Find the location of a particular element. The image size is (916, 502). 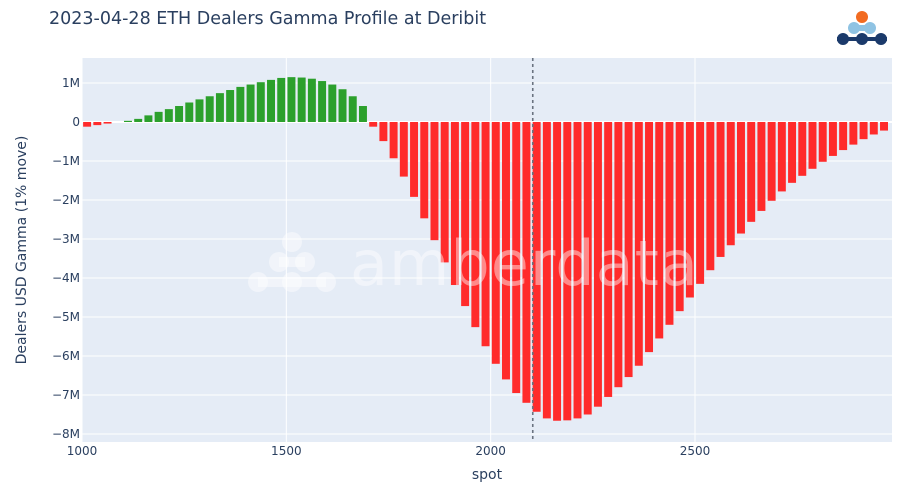

y-tick-label: −7M is located at coordinates (65, 395).